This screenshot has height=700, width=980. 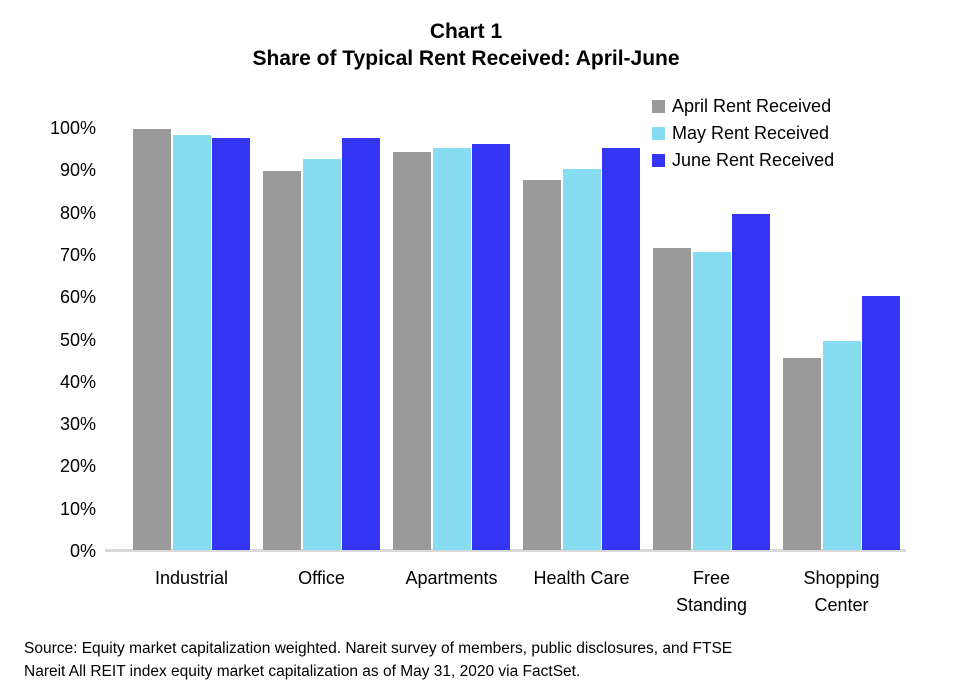 What do you see at coordinates (191, 342) in the screenshot?
I see `bar-industrial-may` at bounding box center [191, 342].